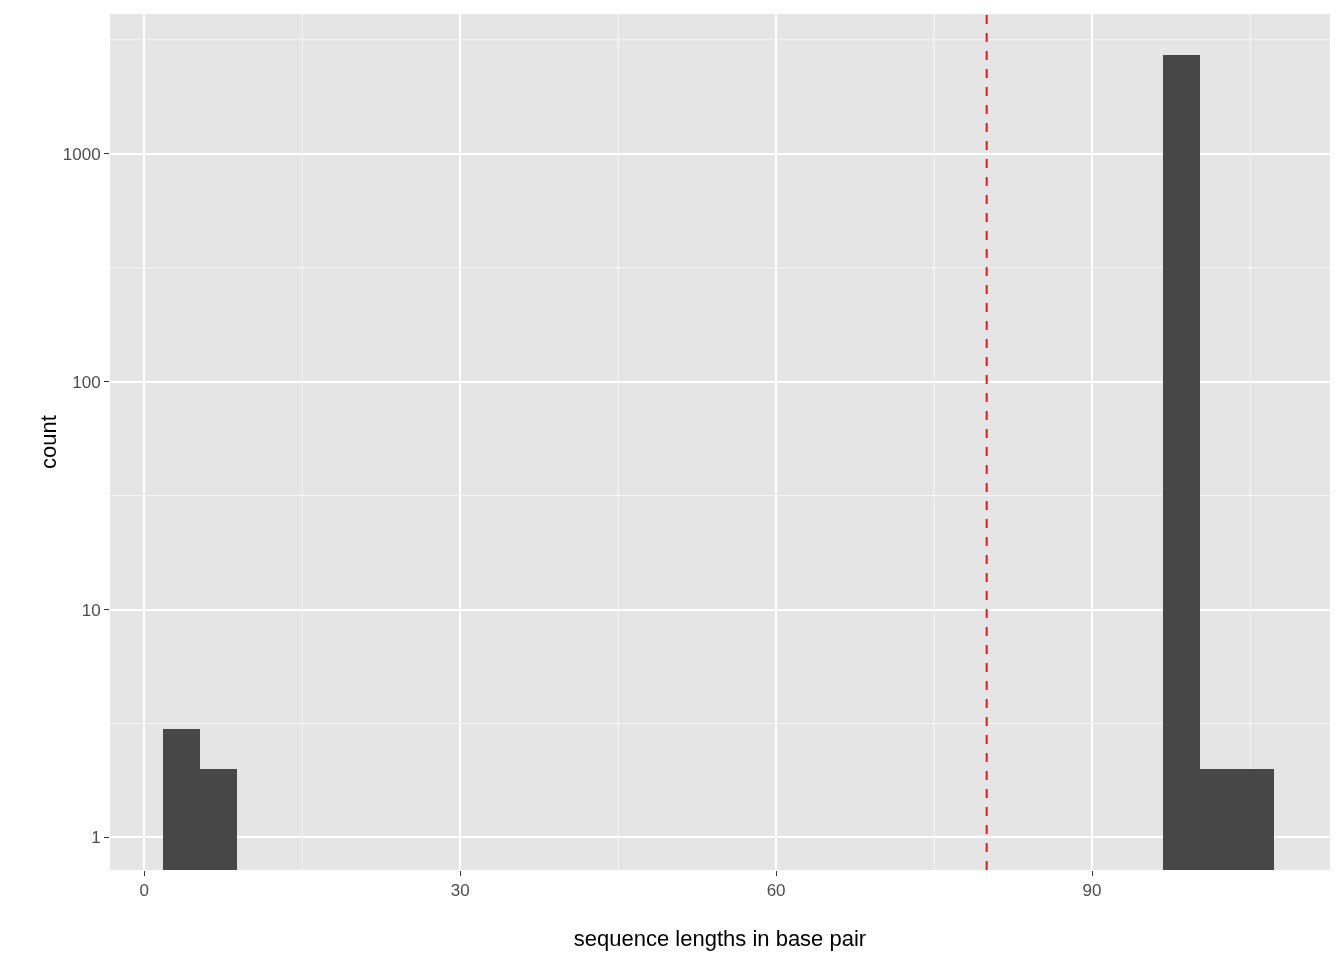 The image size is (1344, 960). What do you see at coordinates (86, 382) in the screenshot?
I see `y-tick-label: 100` at bounding box center [86, 382].